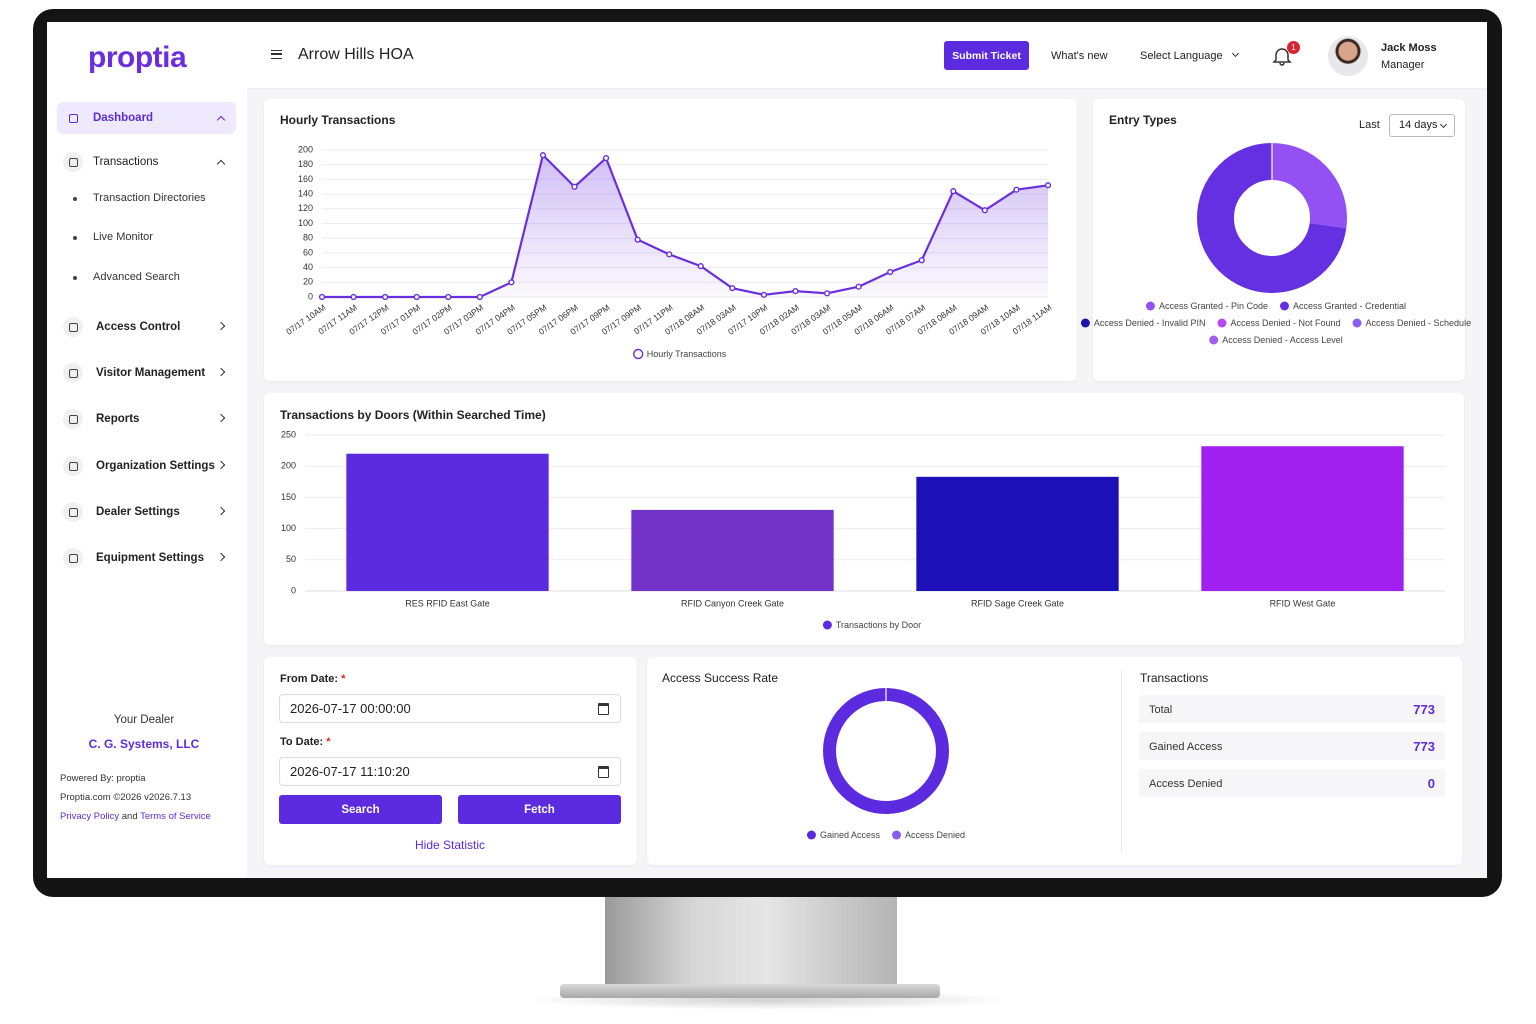 The image size is (1536, 1024). What do you see at coordinates (1285, 323) in the screenshot?
I see `legend-label: Access Denied - Not Found` at bounding box center [1285, 323].